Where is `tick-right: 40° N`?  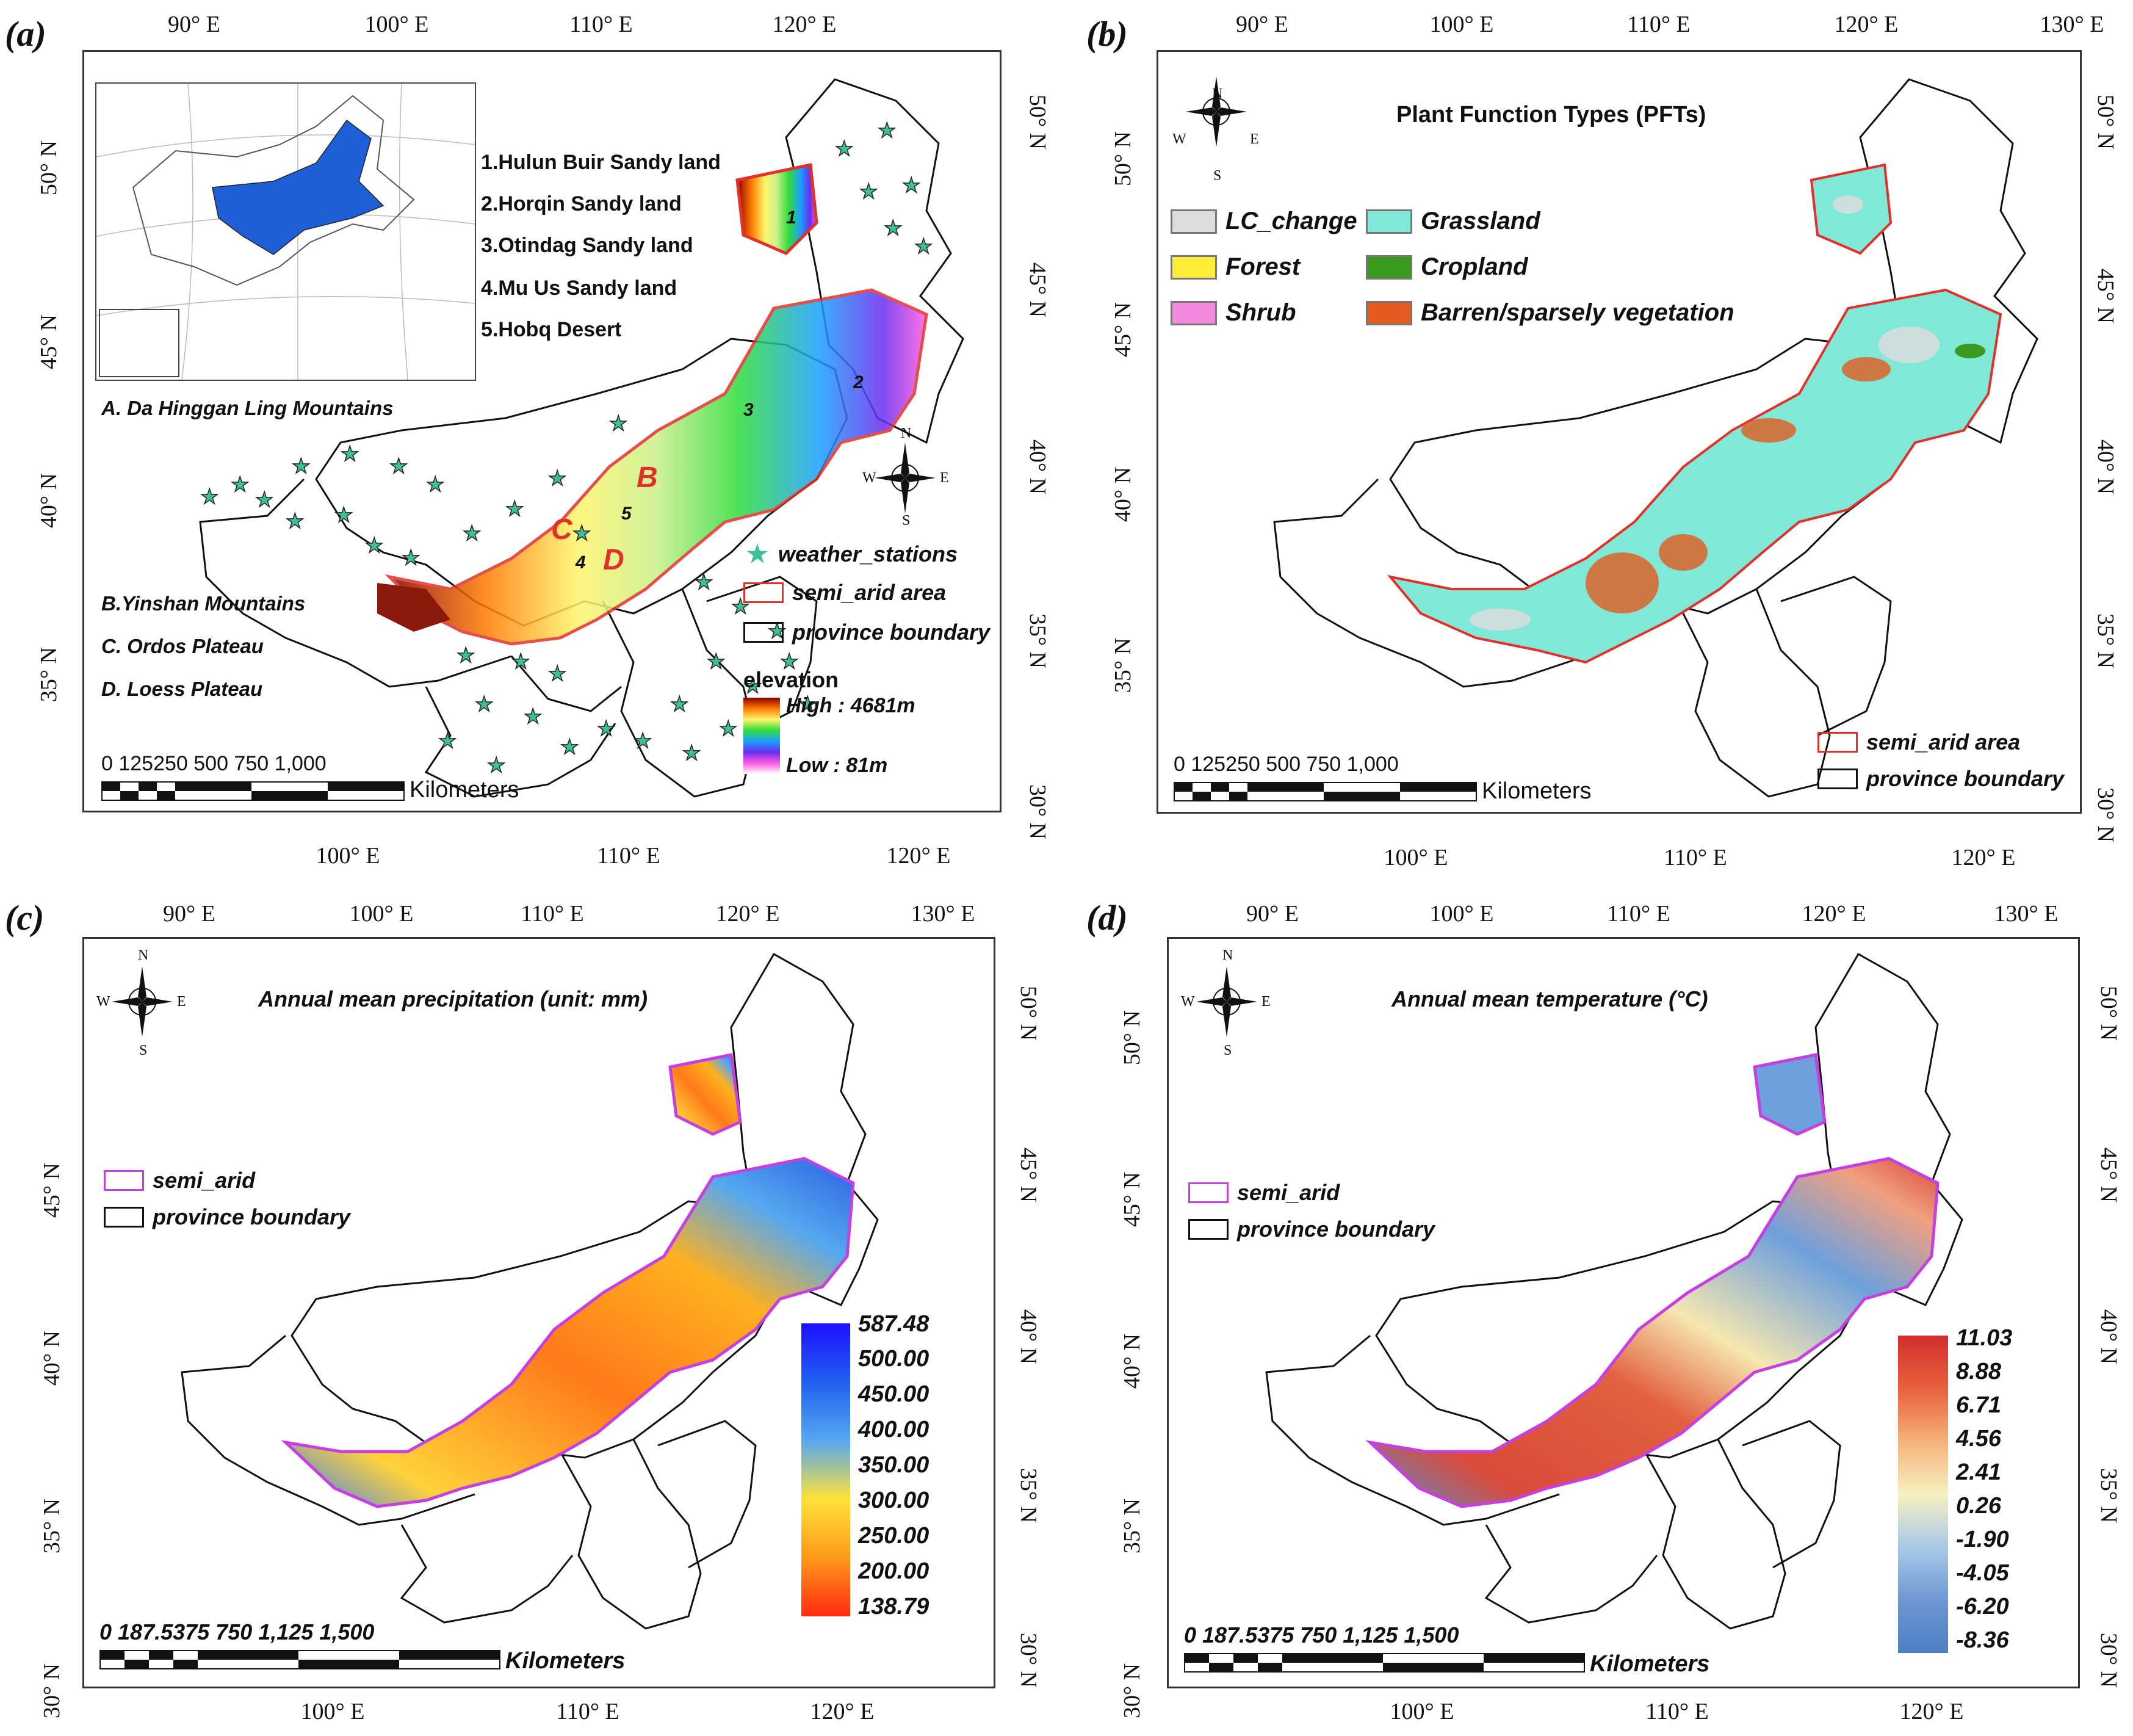 tick-right: 40° N is located at coordinates (1029, 1337).